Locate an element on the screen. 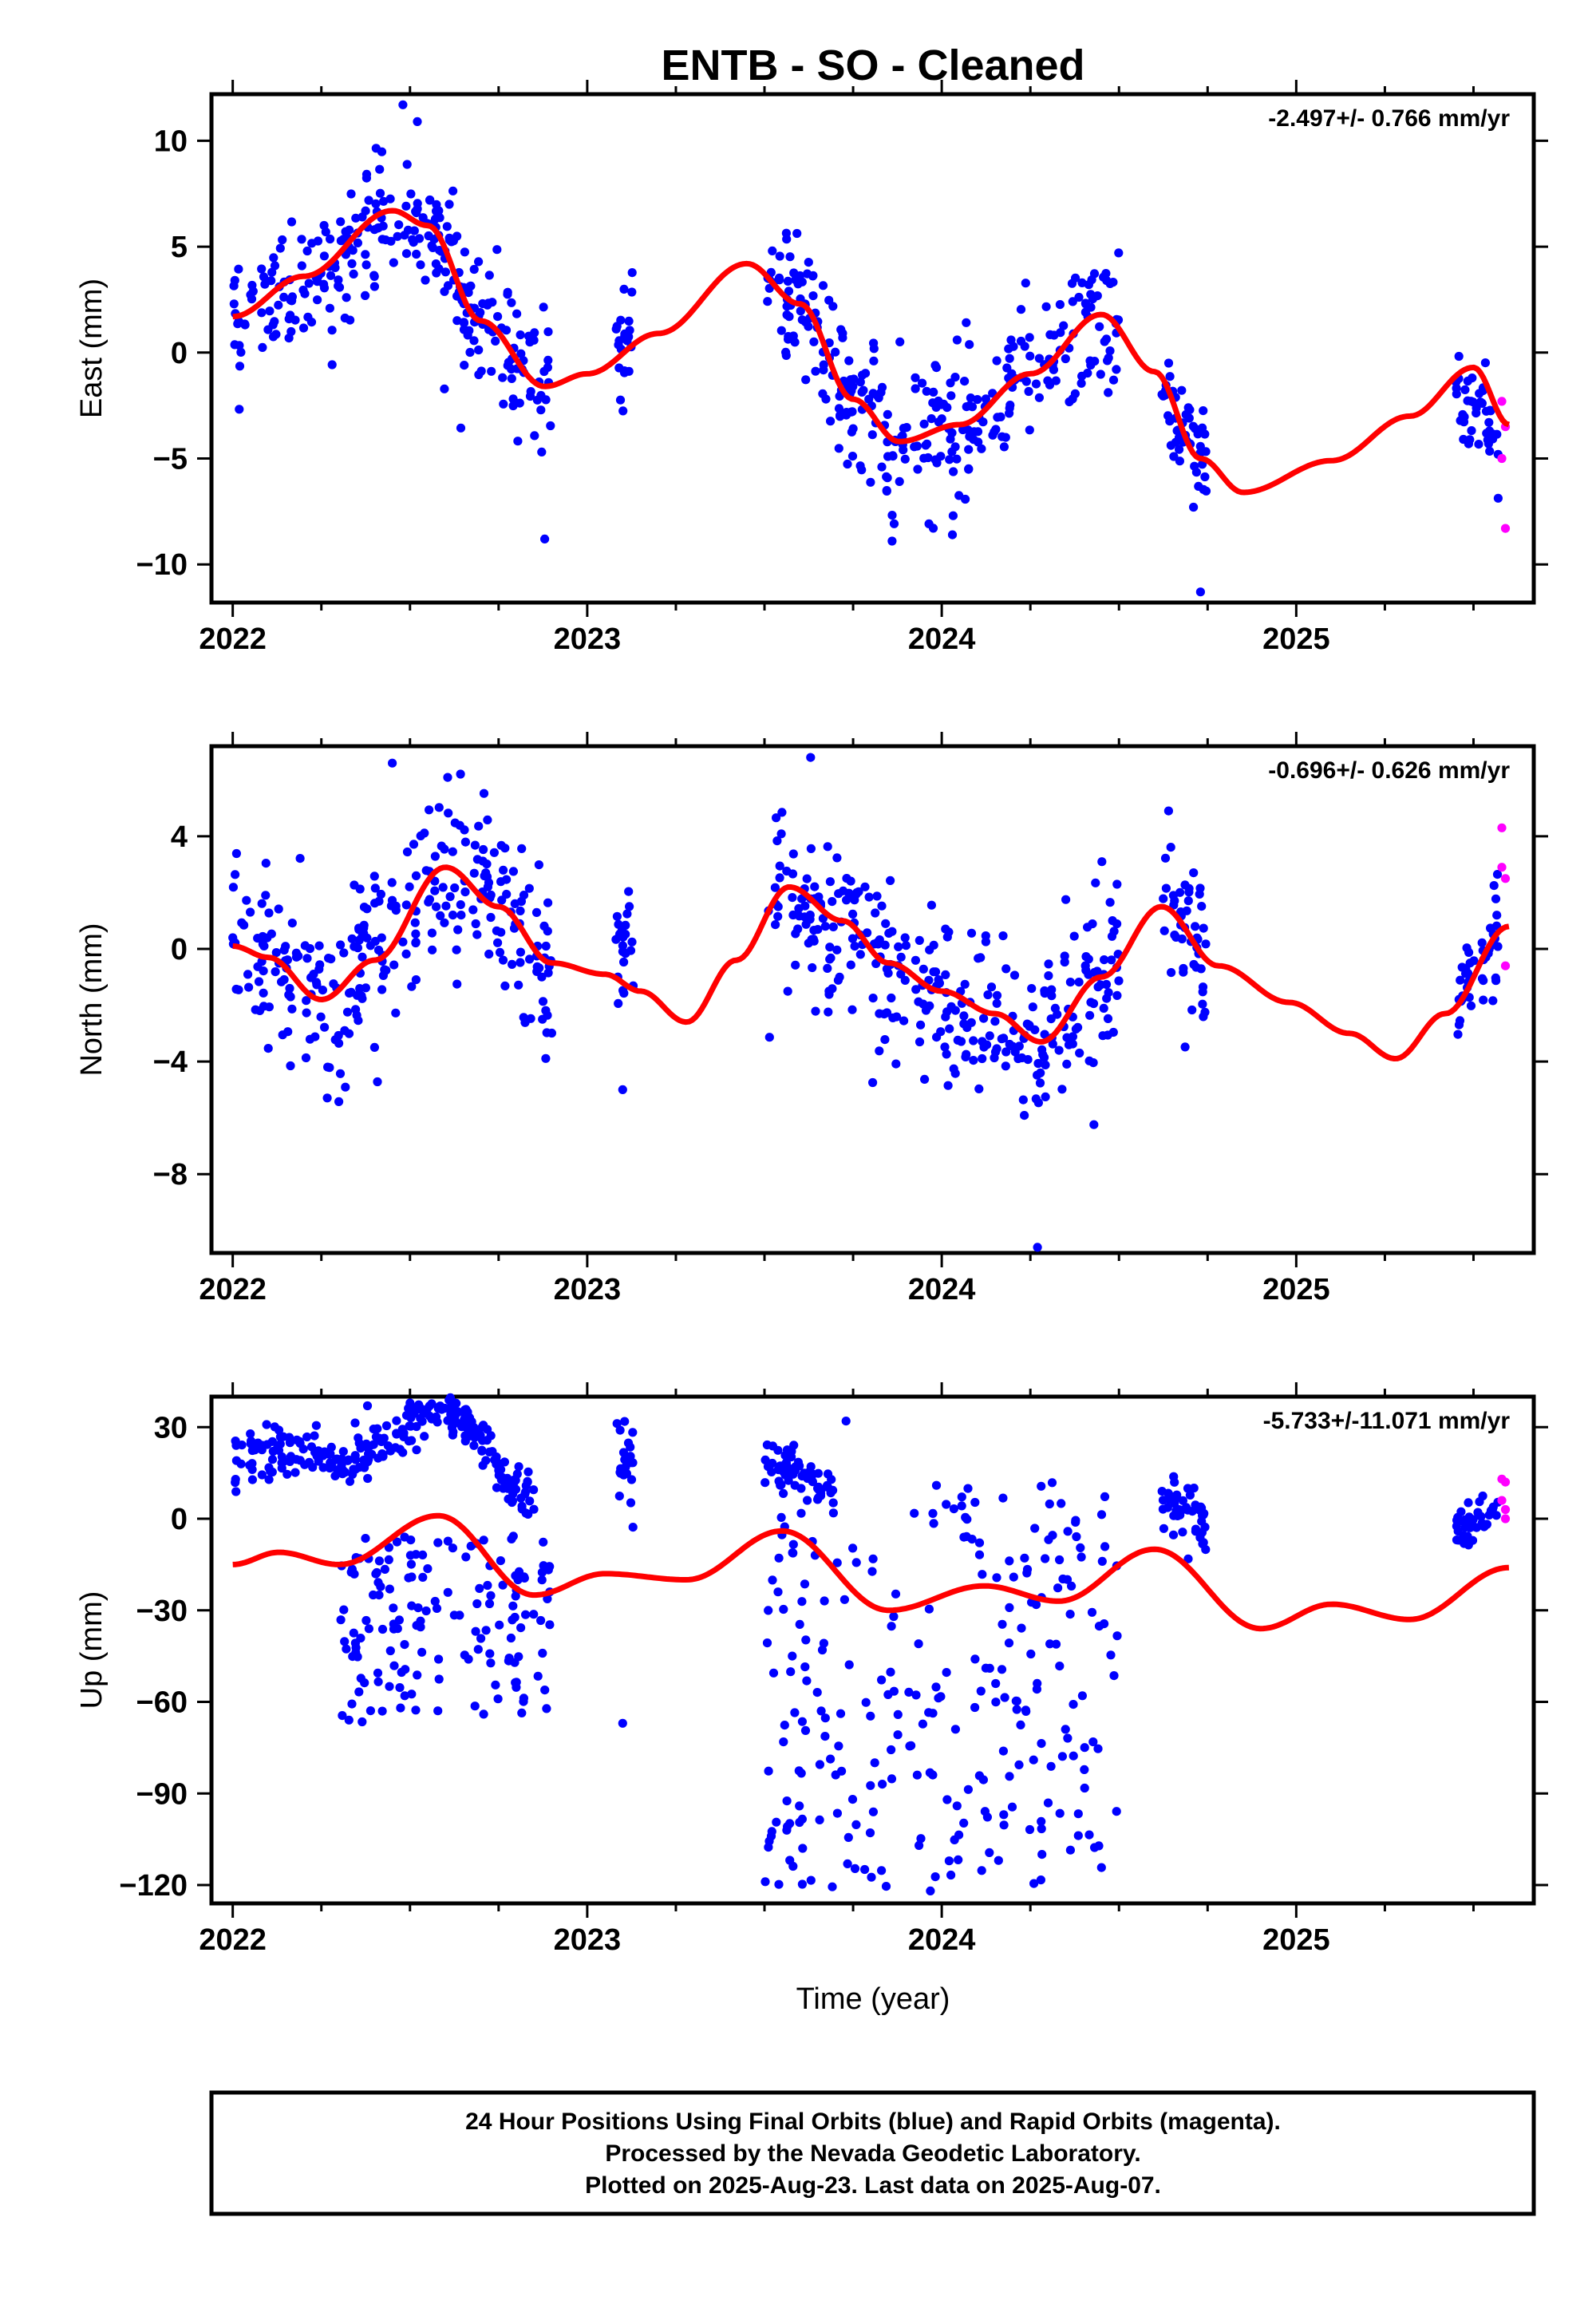 This screenshot has height=2316, width=1596. up-outlier-point is located at coordinates (846, 1421).